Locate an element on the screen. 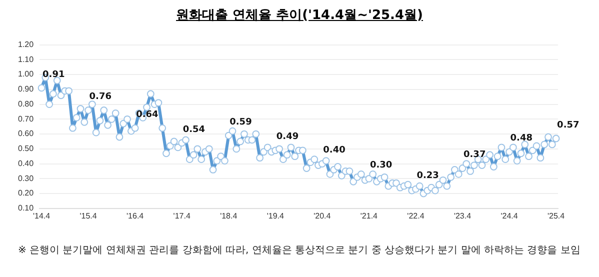 This screenshot has width=599, height=277. chart-title: 원화대출 연체율 추이('14.4월~'25.4월) is located at coordinates (299, 15).